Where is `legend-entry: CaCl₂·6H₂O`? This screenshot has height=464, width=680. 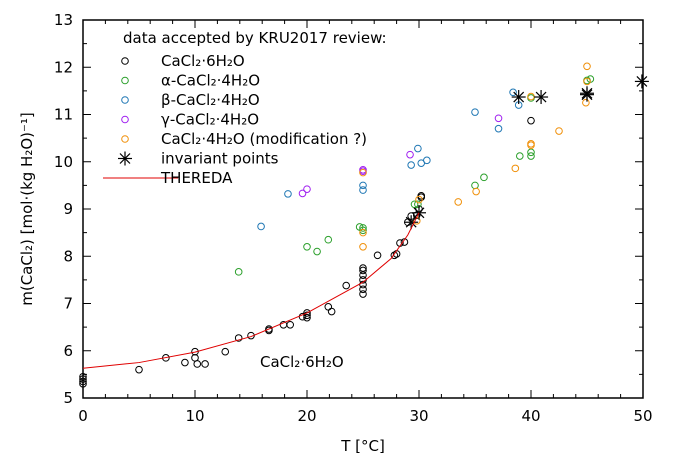
legend-entry: CaCl₂·6H₂O is located at coordinates (203, 61).